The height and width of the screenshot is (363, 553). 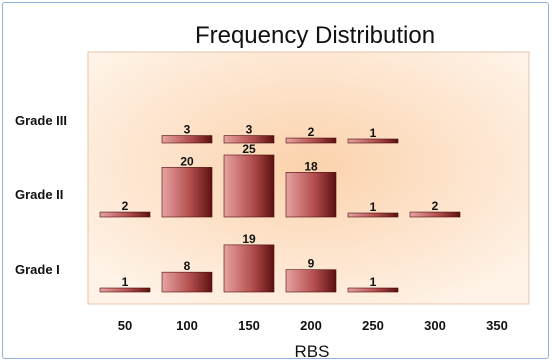 What do you see at coordinates (125, 325) in the screenshot?
I see `x-tick-label: 50` at bounding box center [125, 325].